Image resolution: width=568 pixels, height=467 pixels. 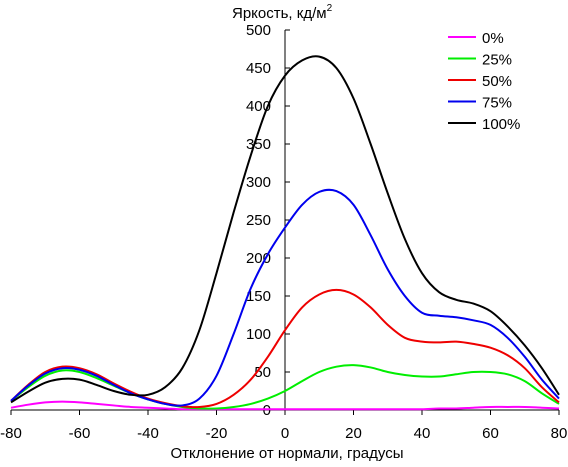 What do you see at coordinates (497, 103) in the screenshot?
I see `legend-label: 75%` at bounding box center [497, 103].